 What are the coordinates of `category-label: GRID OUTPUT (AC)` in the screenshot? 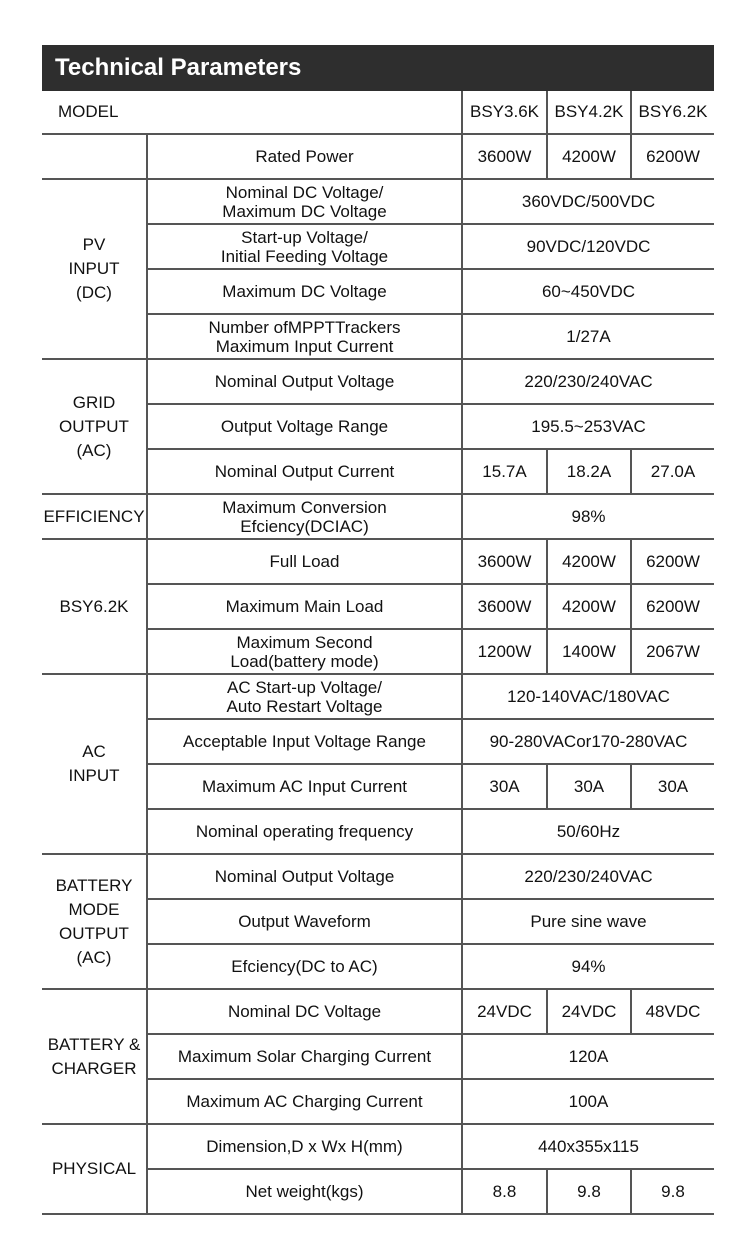 It's located at (95, 426).